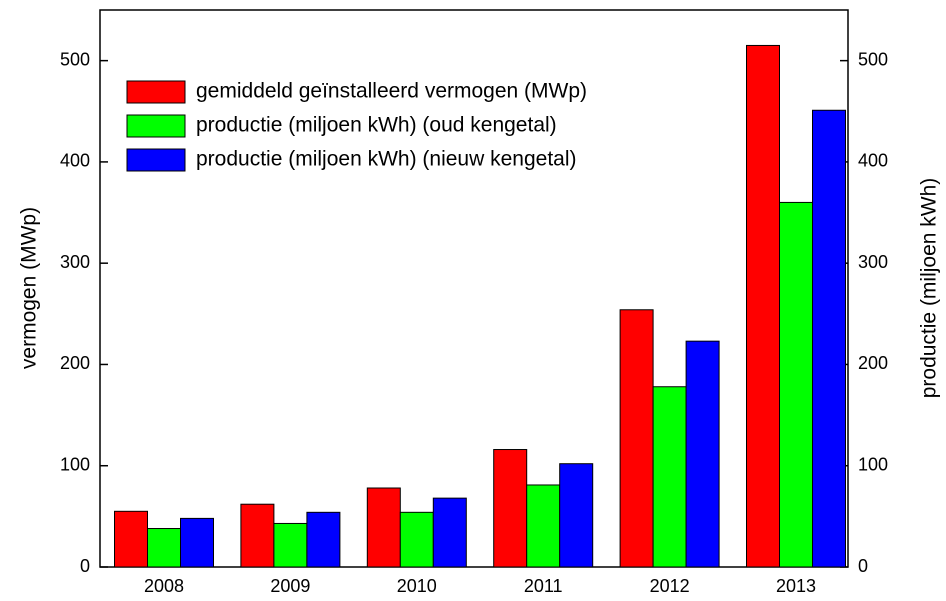 This screenshot has width=946, height=601. What do you see at coordinates (290, 586) in the screenshot?
I see `x-tick-label: 2009` at bounding box center [290, 586].